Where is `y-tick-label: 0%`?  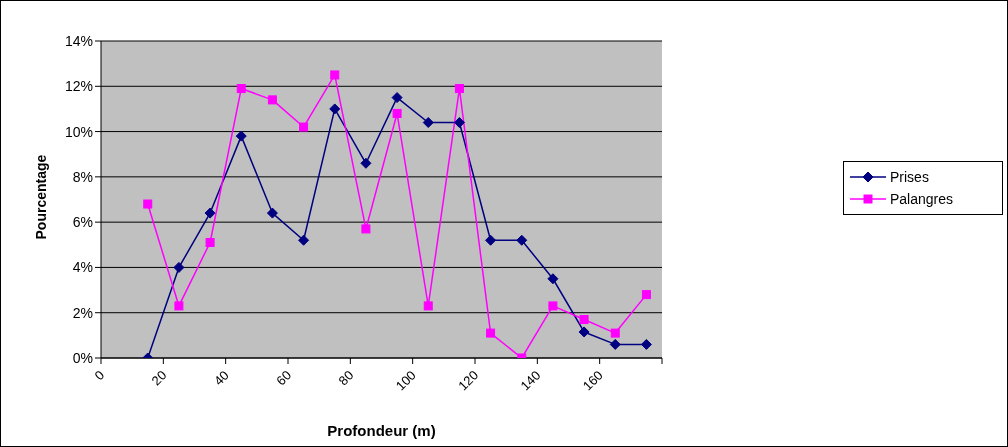
y-tick-label: 0% is located at coordinates (82, 357).